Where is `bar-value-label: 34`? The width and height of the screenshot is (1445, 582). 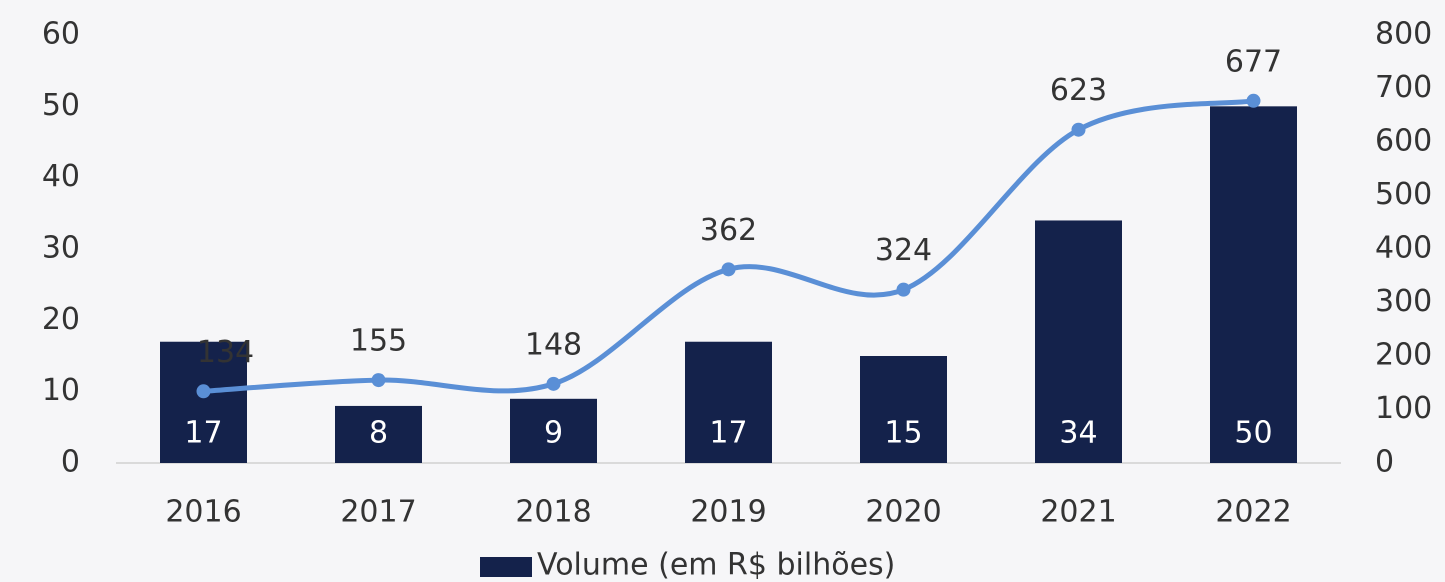
bar-value-label: 34 is located at coordinates (1078, 433).